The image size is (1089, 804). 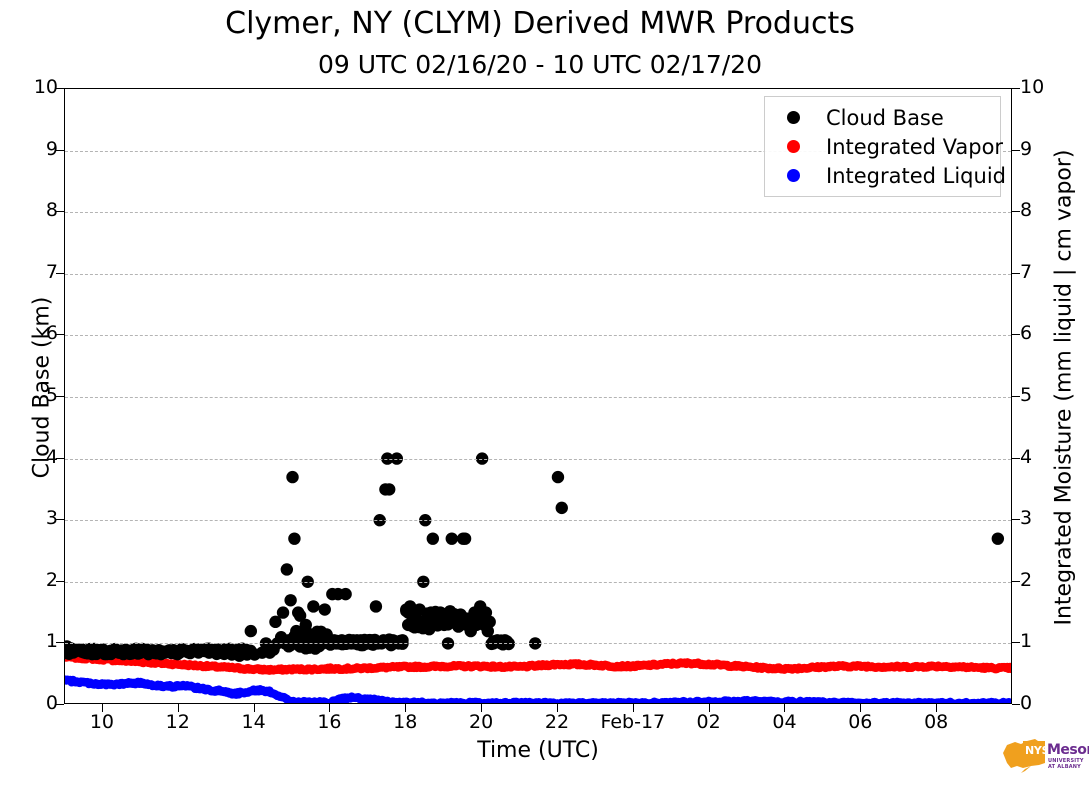 I want to click on legend-item: Integrated Liquid, so click(x=885, y=175).